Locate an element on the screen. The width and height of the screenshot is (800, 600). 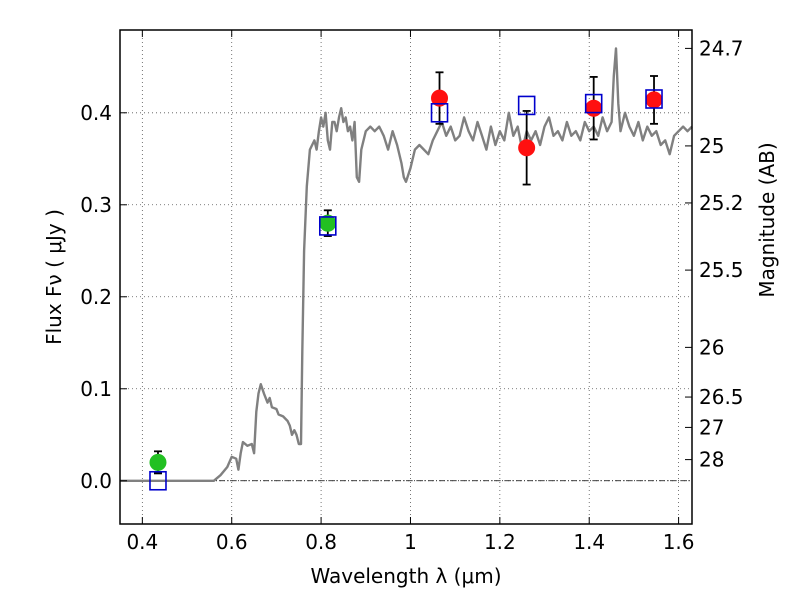
x-tick-label: 1.2 is located at coordinates (500, 542).